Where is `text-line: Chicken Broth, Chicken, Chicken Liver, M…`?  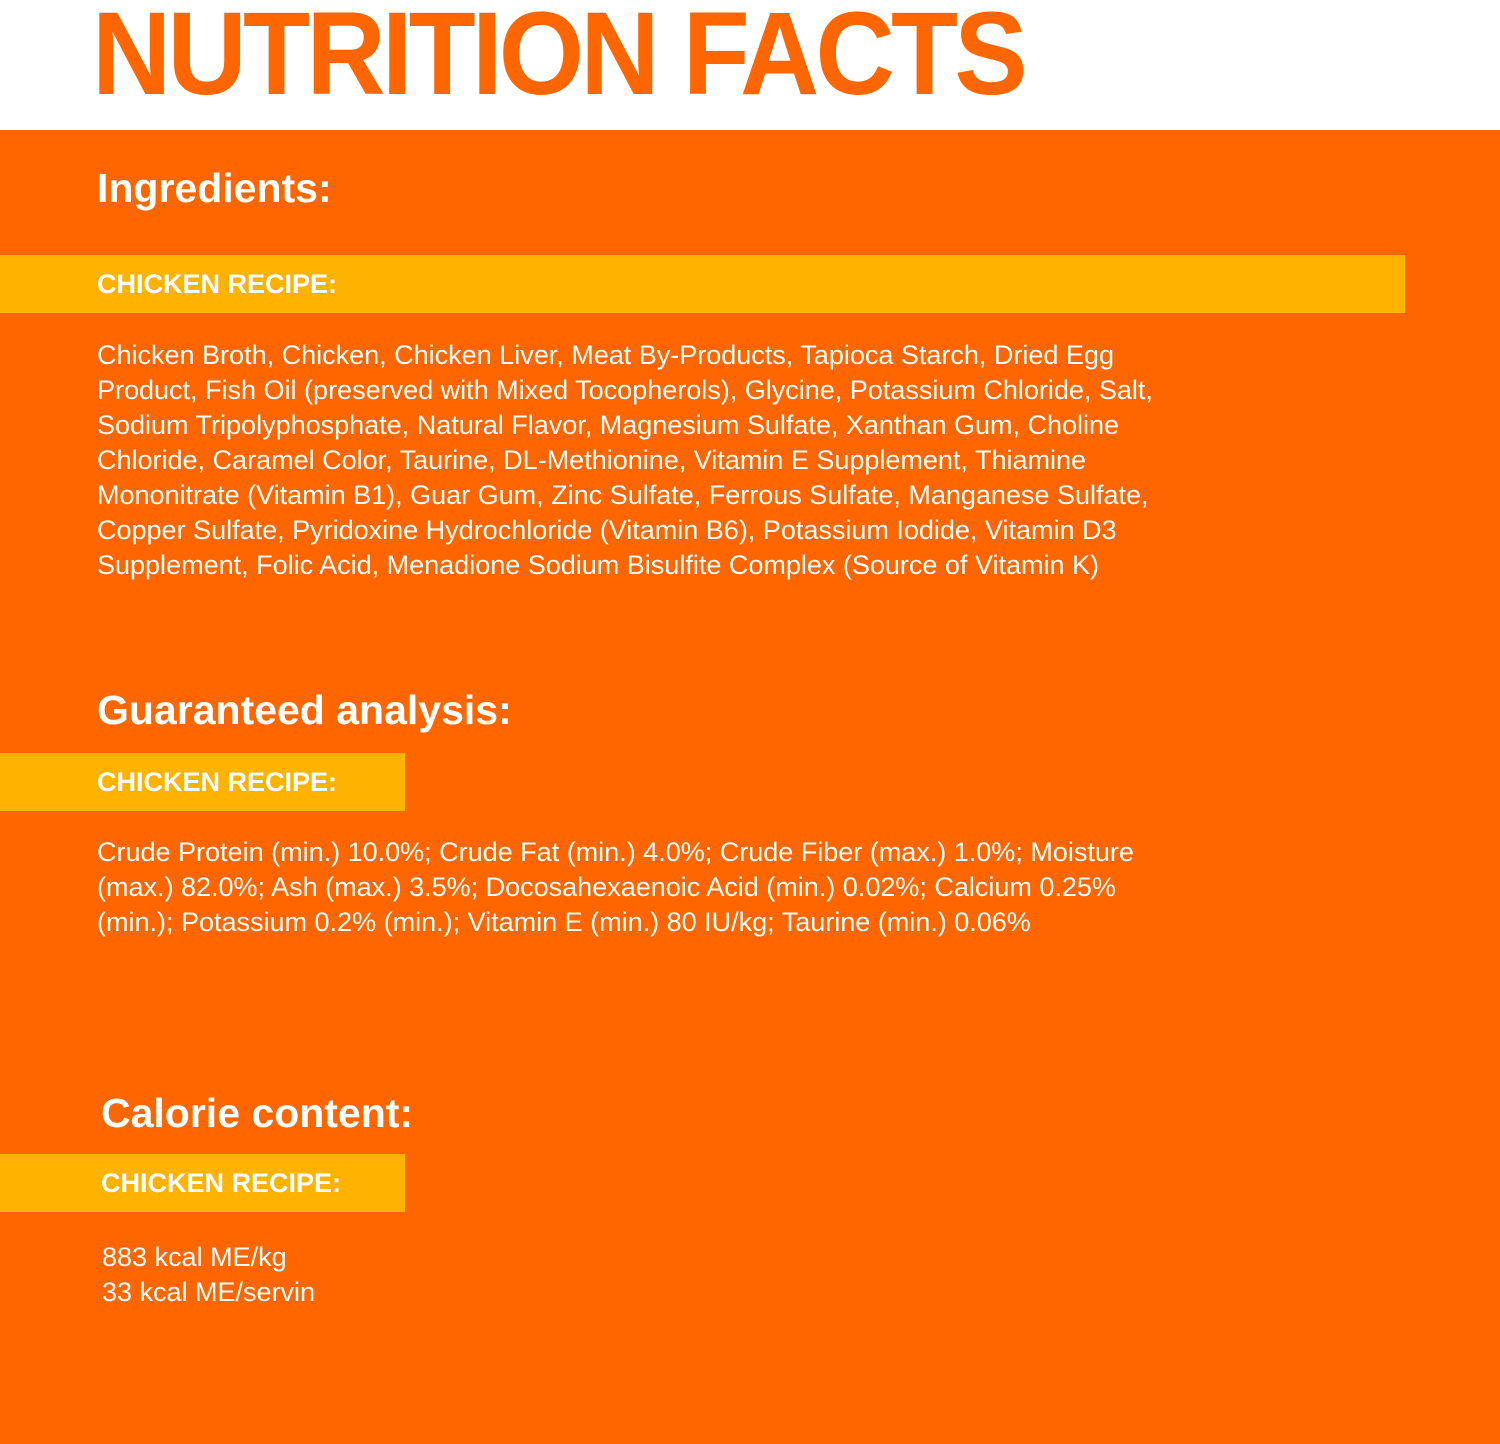 text-line: Chicken Broth, Chicken, Chicken Liver, M… is located at coordinates (605, 355).